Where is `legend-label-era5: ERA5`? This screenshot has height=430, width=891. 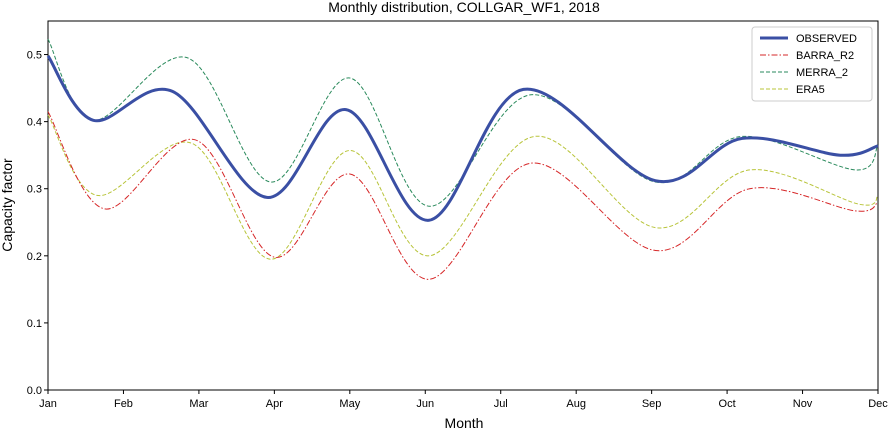
legend-label-era5: ERA5 is located at coordinates (810, 90).